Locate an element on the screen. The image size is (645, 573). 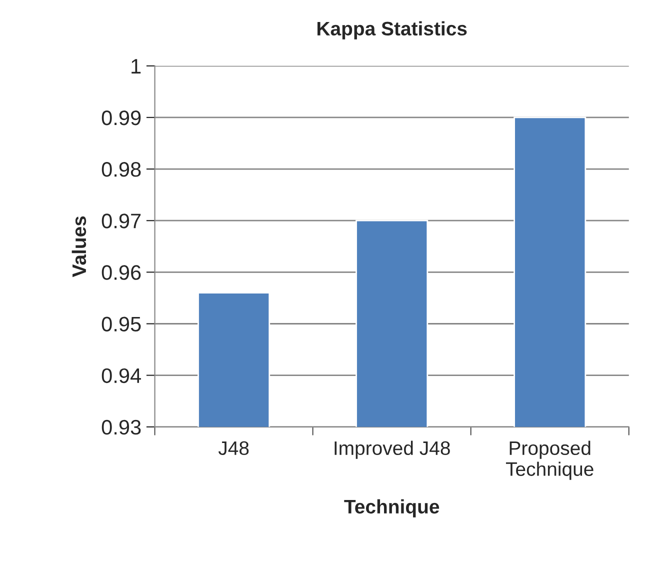
y-tick-label: 0.93 is located at coordinates (121, 427).